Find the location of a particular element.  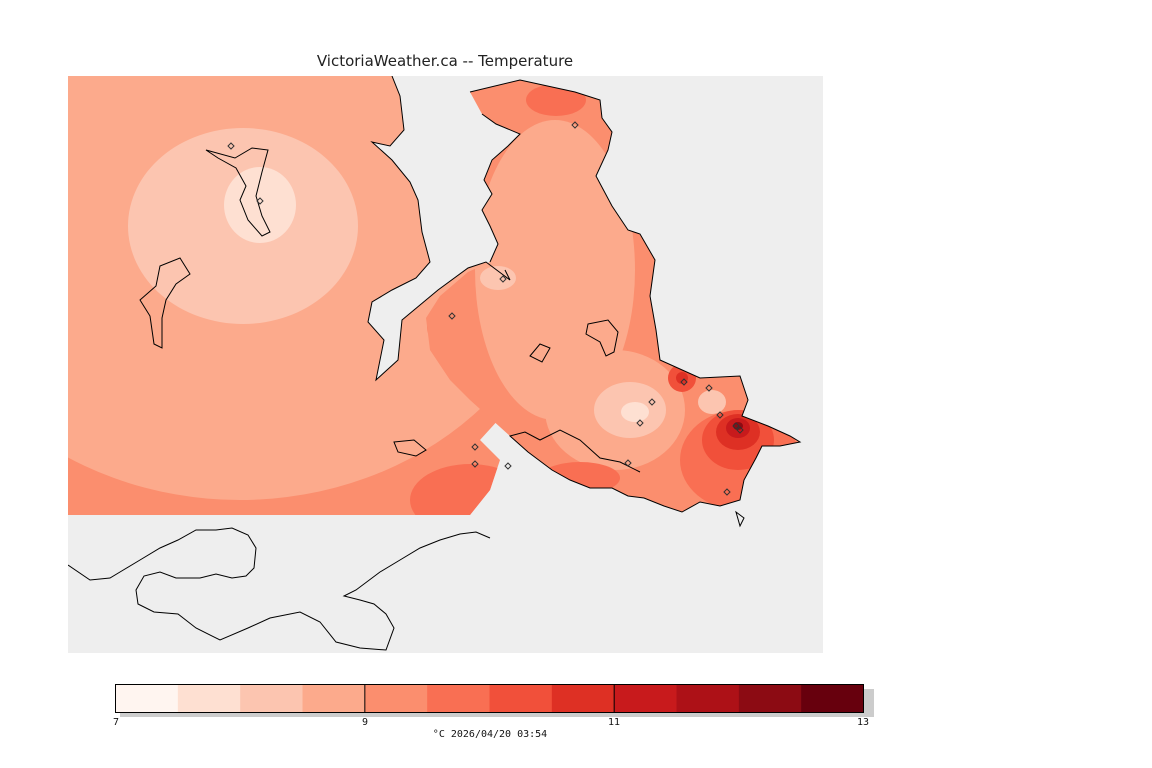

colorbar is located at coordinates (494, 700).